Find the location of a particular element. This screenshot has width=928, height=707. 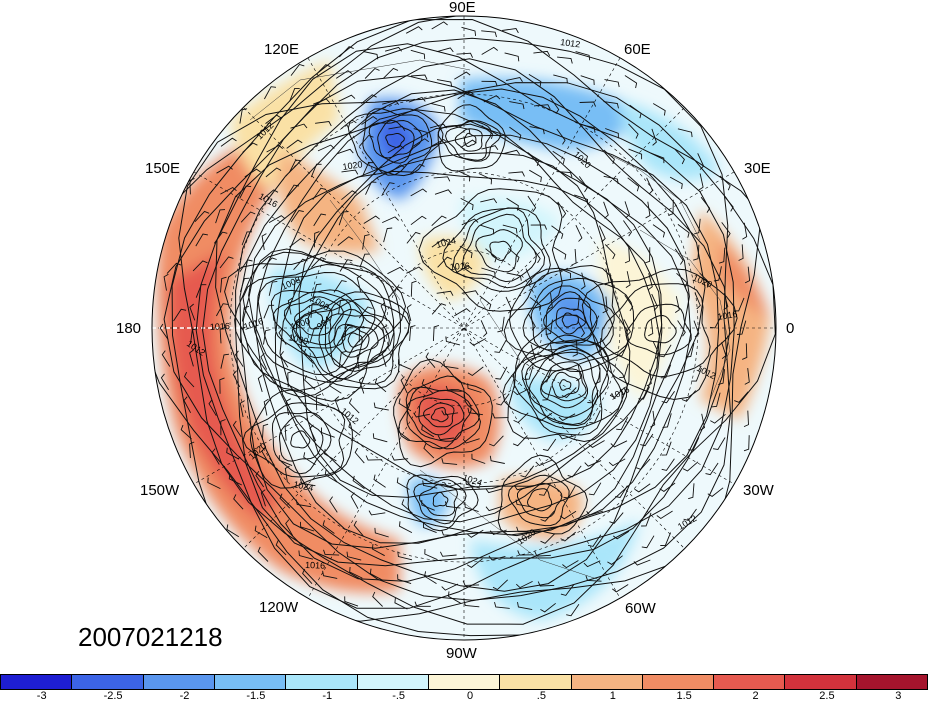

lon-label-30w: 30W is located at coordinates (758, 490).